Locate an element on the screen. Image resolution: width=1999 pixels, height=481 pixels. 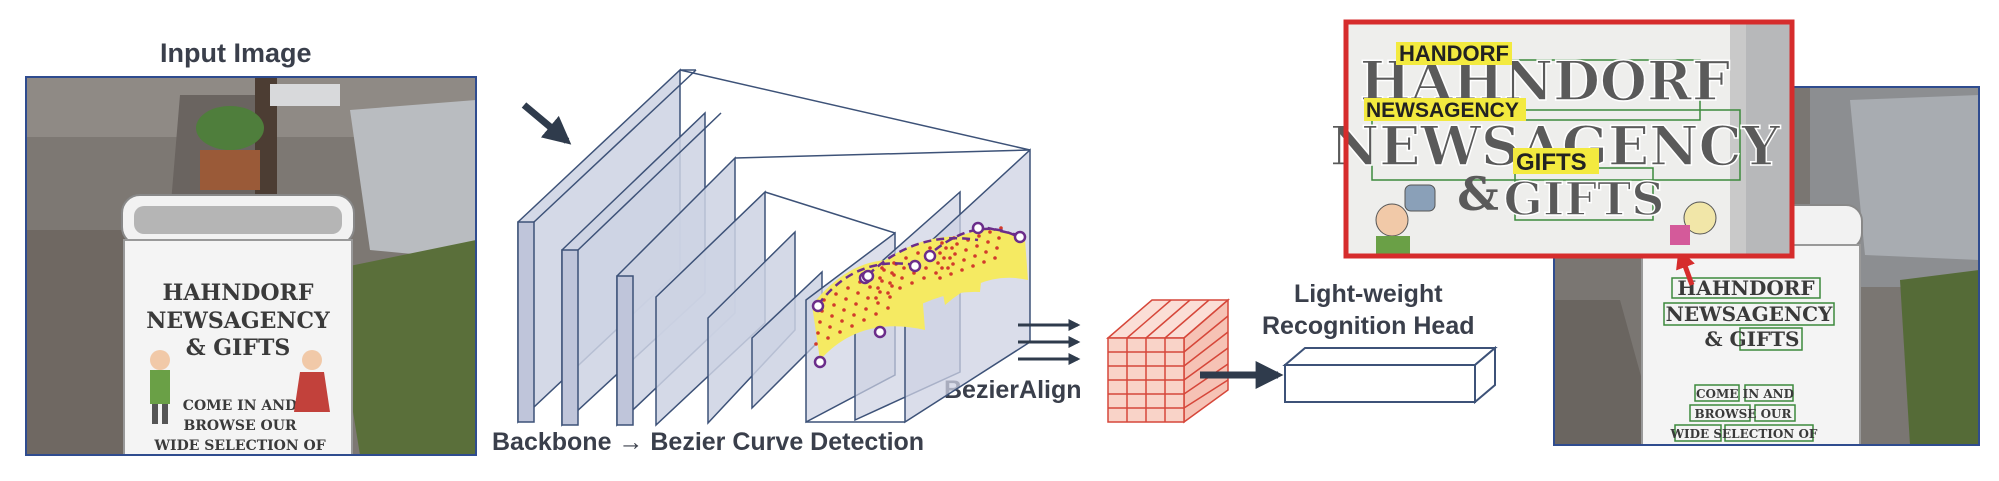
output-sign-line6: WIDE SELECTION OF is located at coordinates (1744, 434).